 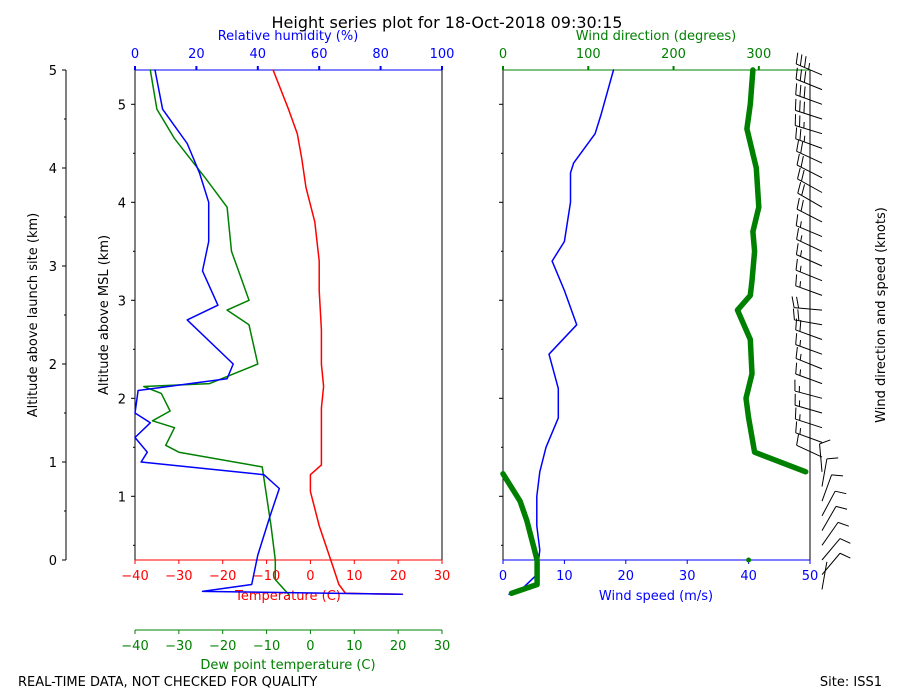 I want to click on temperature-tick-label: −30, so click(x=178, y=576).